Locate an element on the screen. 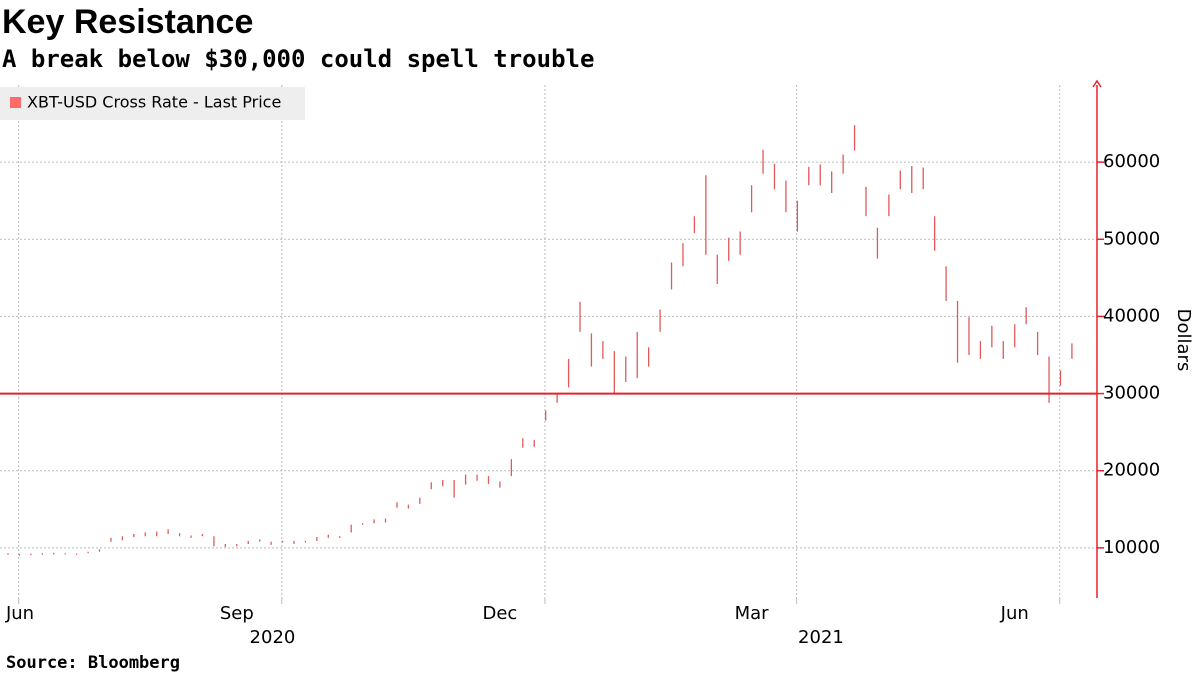 This screenshot has height=675, width=1200. legend-swatch is located at coordinates (15, 102).